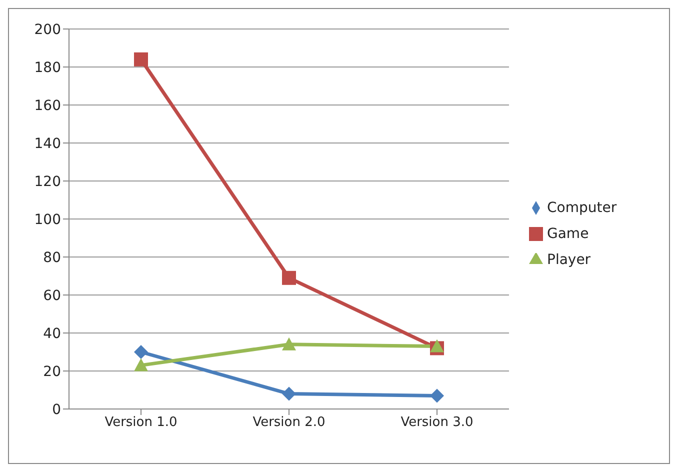 This screenshot has height=472, width=678. Describe the element at coordinates (47, 106) in the screenshot. I see `y-tick-label: 160` at that location.